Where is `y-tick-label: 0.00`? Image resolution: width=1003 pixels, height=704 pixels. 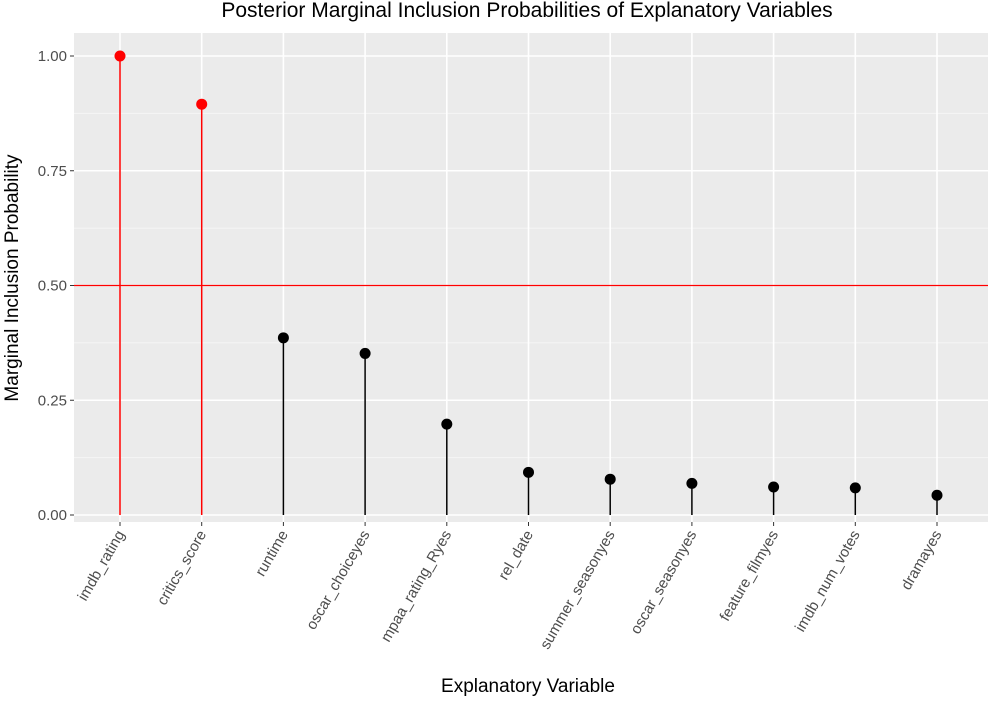 y-tick-label: 0.00 is located at coordinates (52, 515).